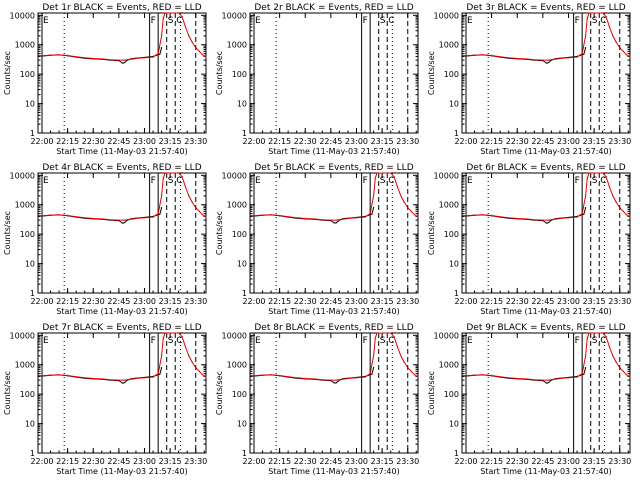 The height and width of the screenshot is (485, 640). What do you see at coordinates (305, 141) in the screenshot?
I see `x-tick-label: 22:30` at bounding box center [305, 141].